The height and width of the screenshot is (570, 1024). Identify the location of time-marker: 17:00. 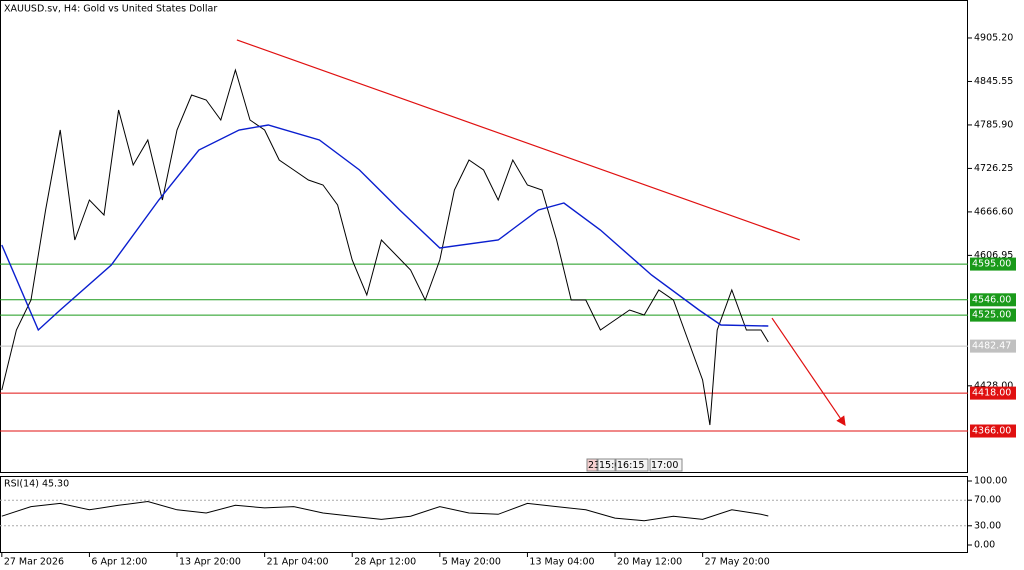
(664, 465).